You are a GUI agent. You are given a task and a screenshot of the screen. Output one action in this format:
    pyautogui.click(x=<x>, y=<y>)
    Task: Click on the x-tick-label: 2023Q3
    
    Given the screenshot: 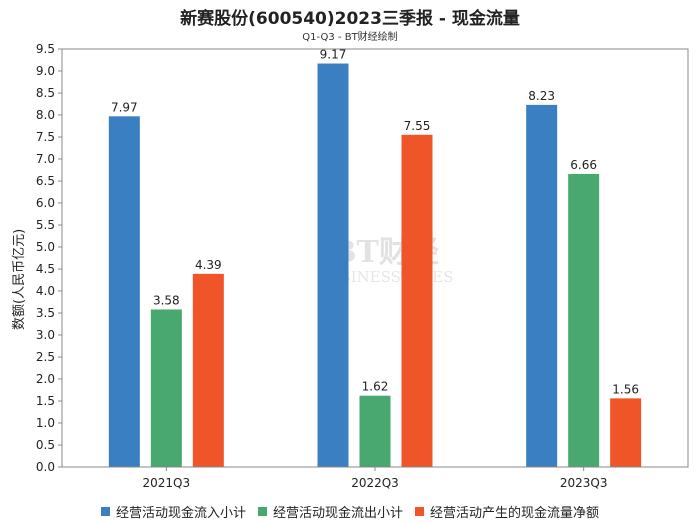 What is the action you would take?
    pyautogui.click(x=584, y=483)
    